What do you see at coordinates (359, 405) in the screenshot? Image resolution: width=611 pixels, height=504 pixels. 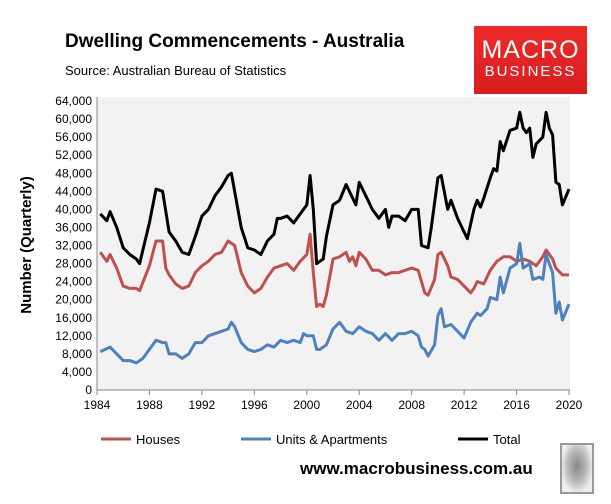 I see `x-tick-label: 2004` at bounding box center [359, 405].